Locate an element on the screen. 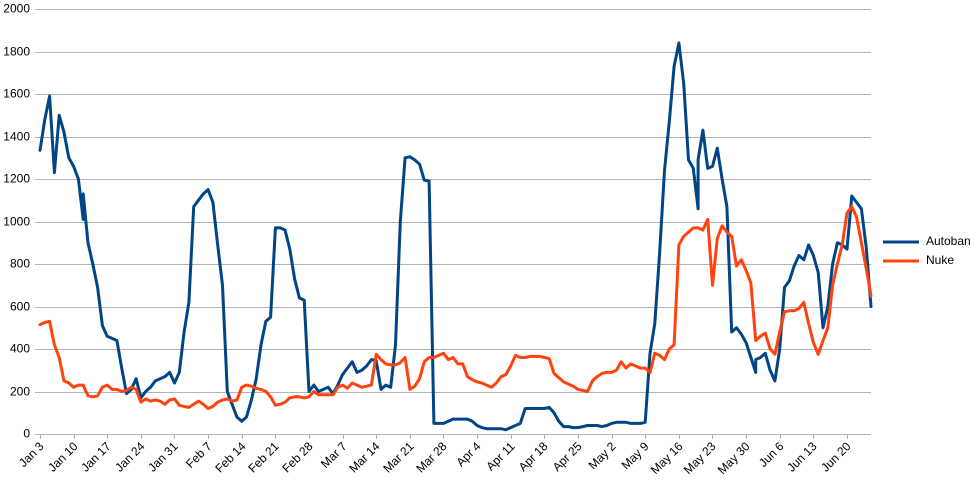 The height and width of the screenshot is (492, 980). y-tick-label: 1800 is located at coordinates (16, 52).